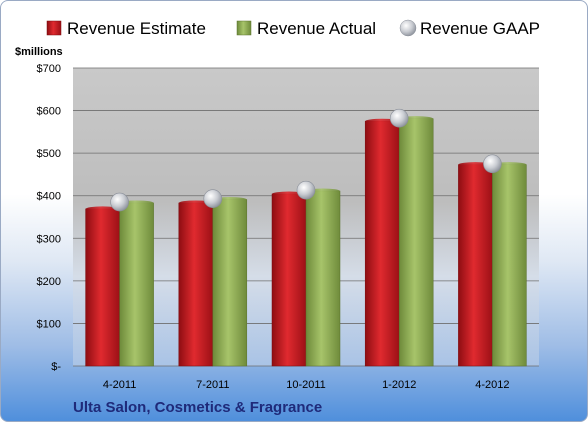 Image resolution: width=588 pixels, height=422 pixels. I want to click on legend-item-revenue-actual: Revenue Actual, so click(306, 28).